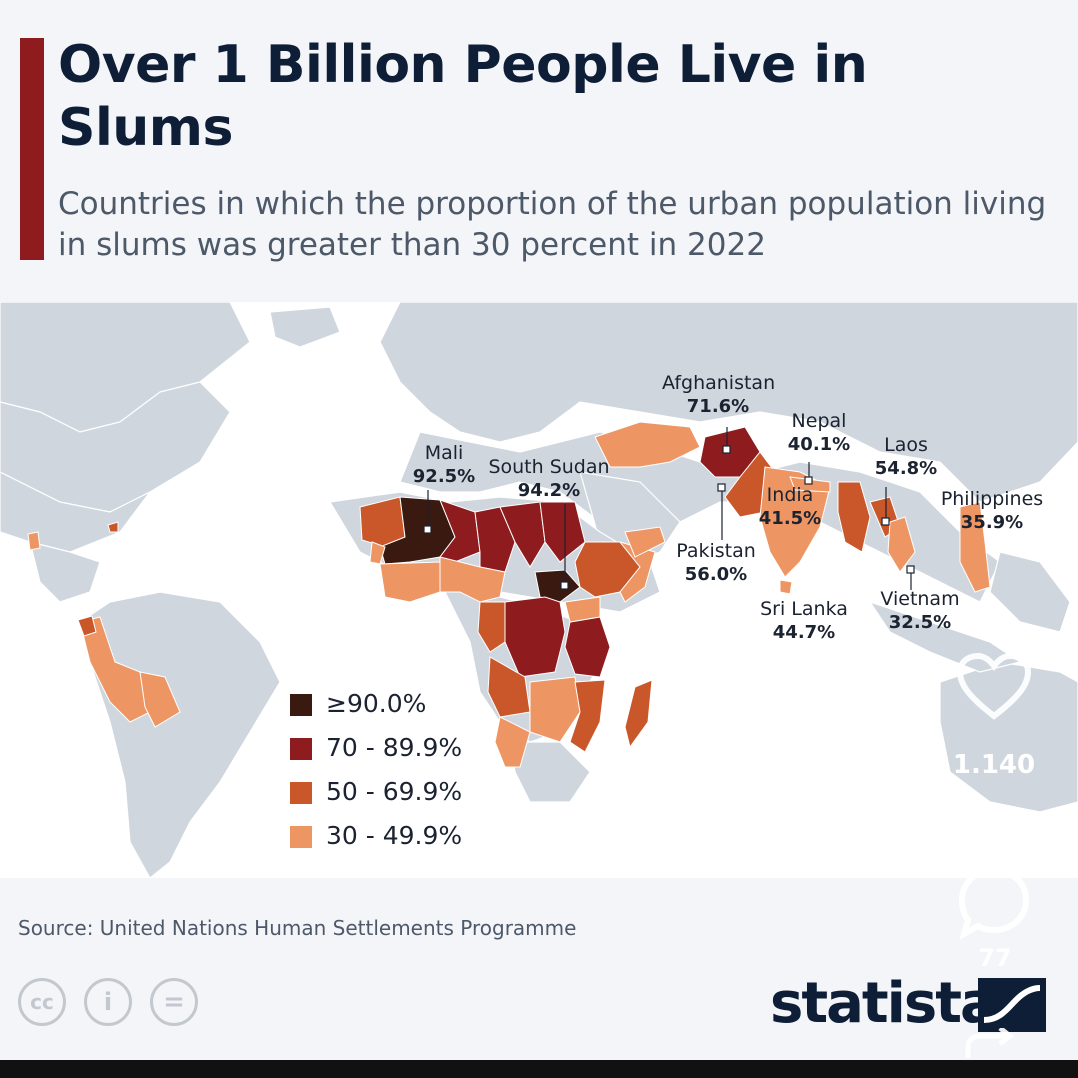 The image size is (1078, 1078). Describe the element at coordinates (539, 1069) in the screenshot. I see `bottom-strip` at that location.